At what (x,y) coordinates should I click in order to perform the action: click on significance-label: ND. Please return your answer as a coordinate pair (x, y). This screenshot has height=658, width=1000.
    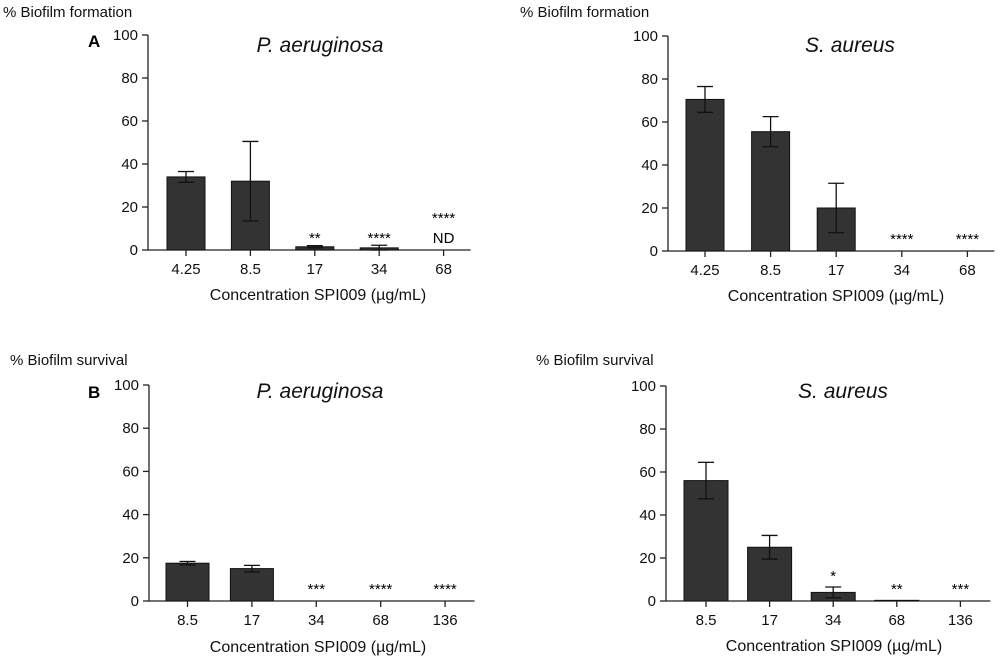
    Looking at the image, I should click on (444, 238).